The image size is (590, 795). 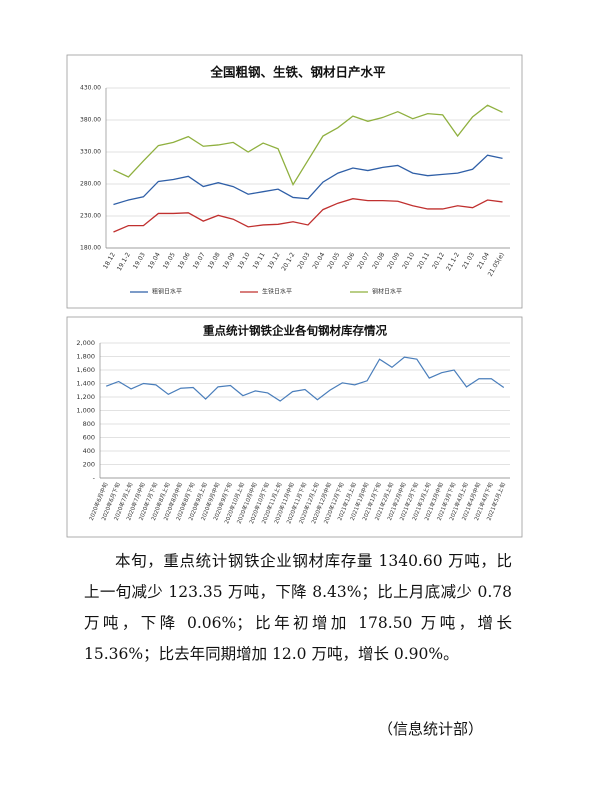 I want to click on y-tick-label: 330.00, so click(x=90, y=152).